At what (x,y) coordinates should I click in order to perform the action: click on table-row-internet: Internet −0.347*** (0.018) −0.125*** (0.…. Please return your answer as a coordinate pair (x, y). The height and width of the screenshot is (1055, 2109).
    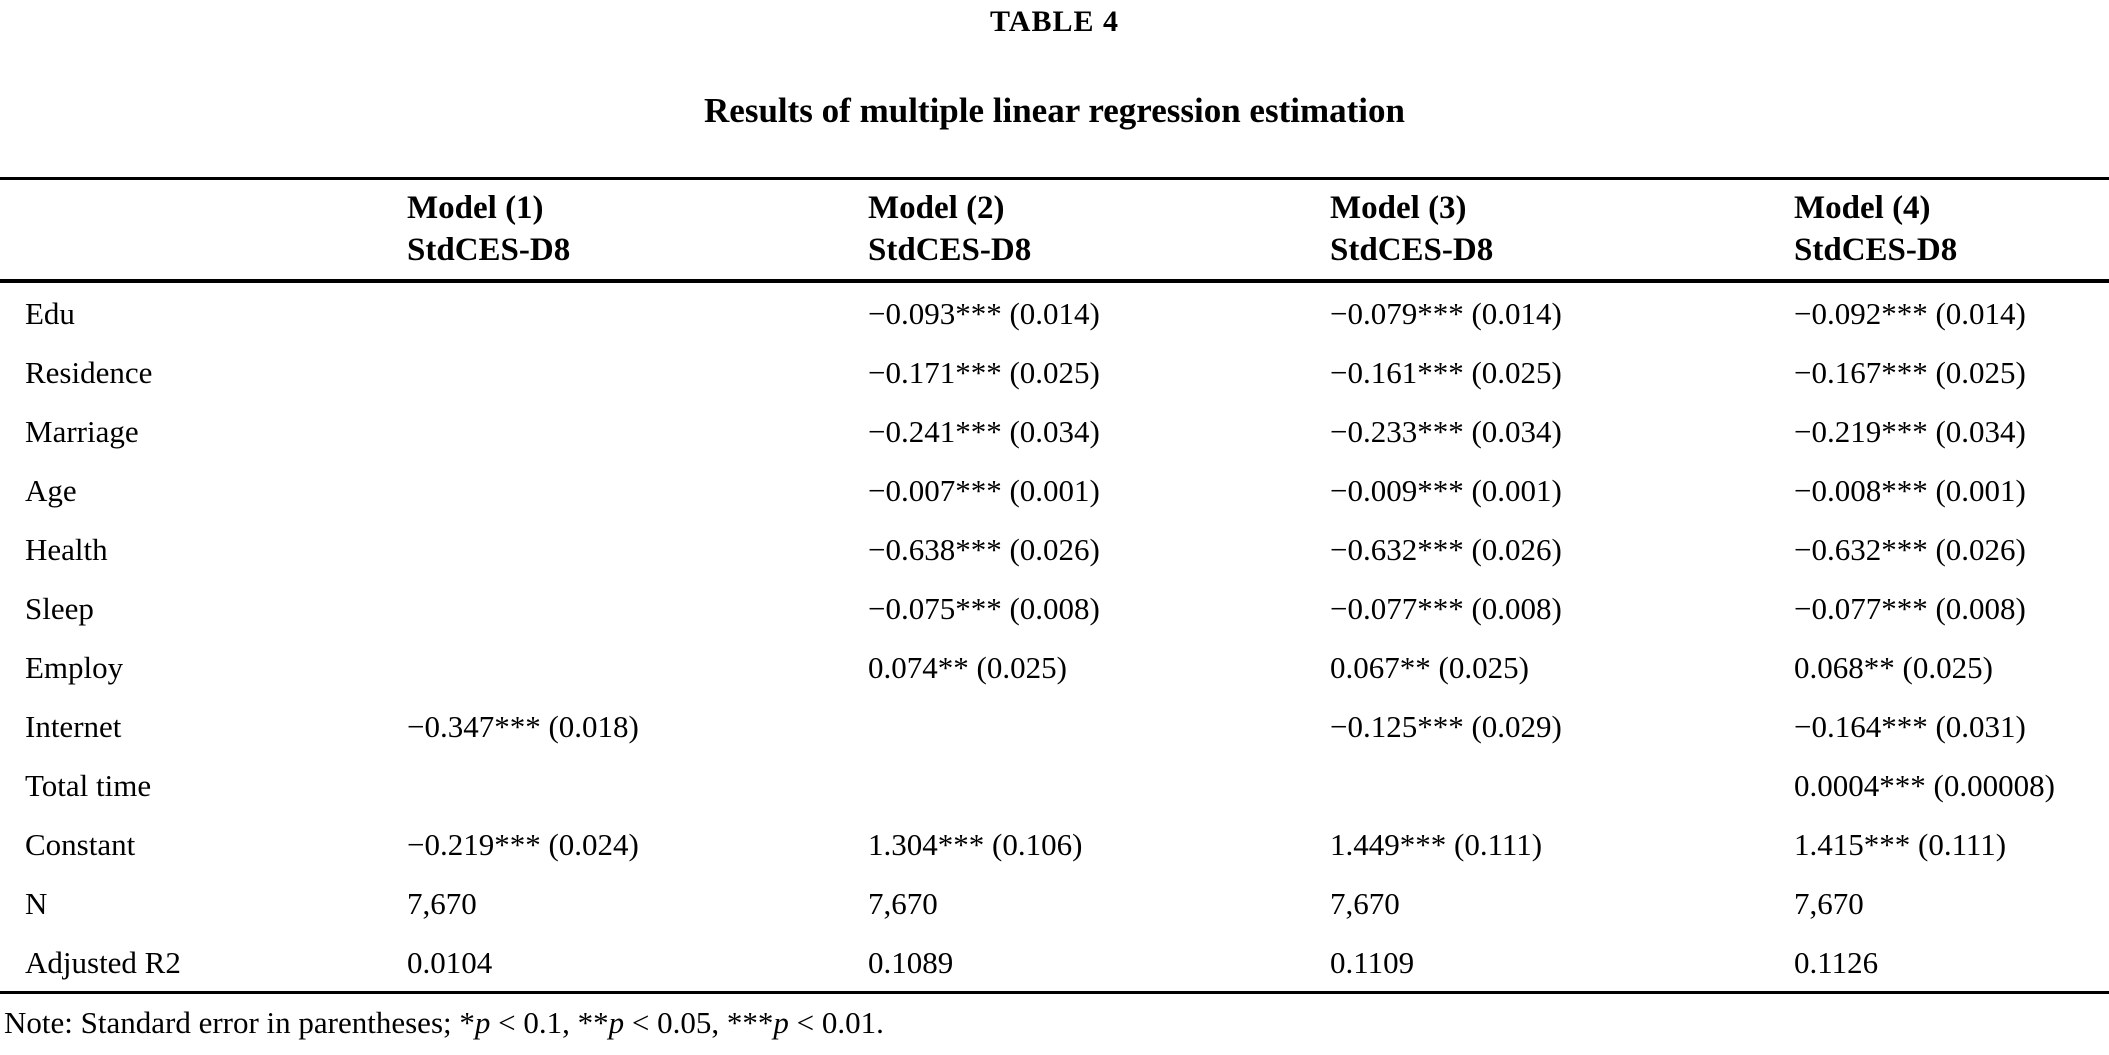
    Looking at the image, I should click on (1054, 725).